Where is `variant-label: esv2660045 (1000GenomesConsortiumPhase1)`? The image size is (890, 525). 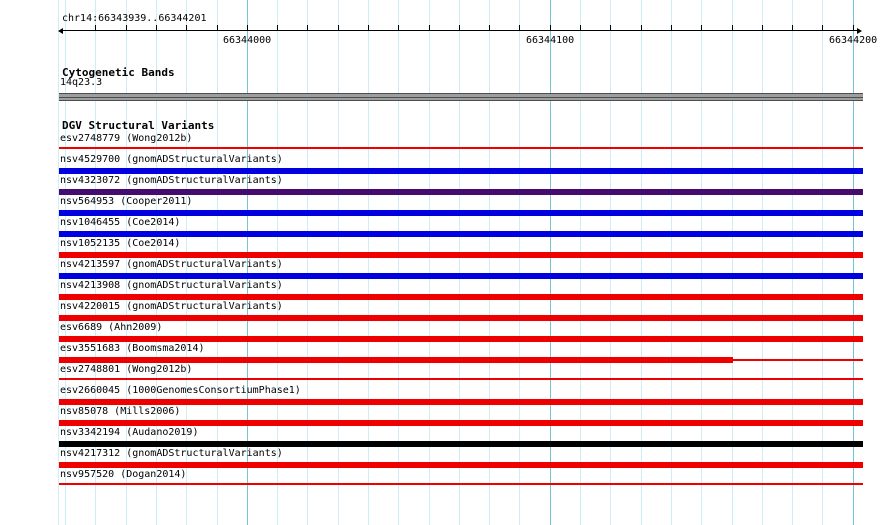
variant-label: esv2660045 (1000GenomesConsortiumPhase1) is located at coordinates (180, 390).